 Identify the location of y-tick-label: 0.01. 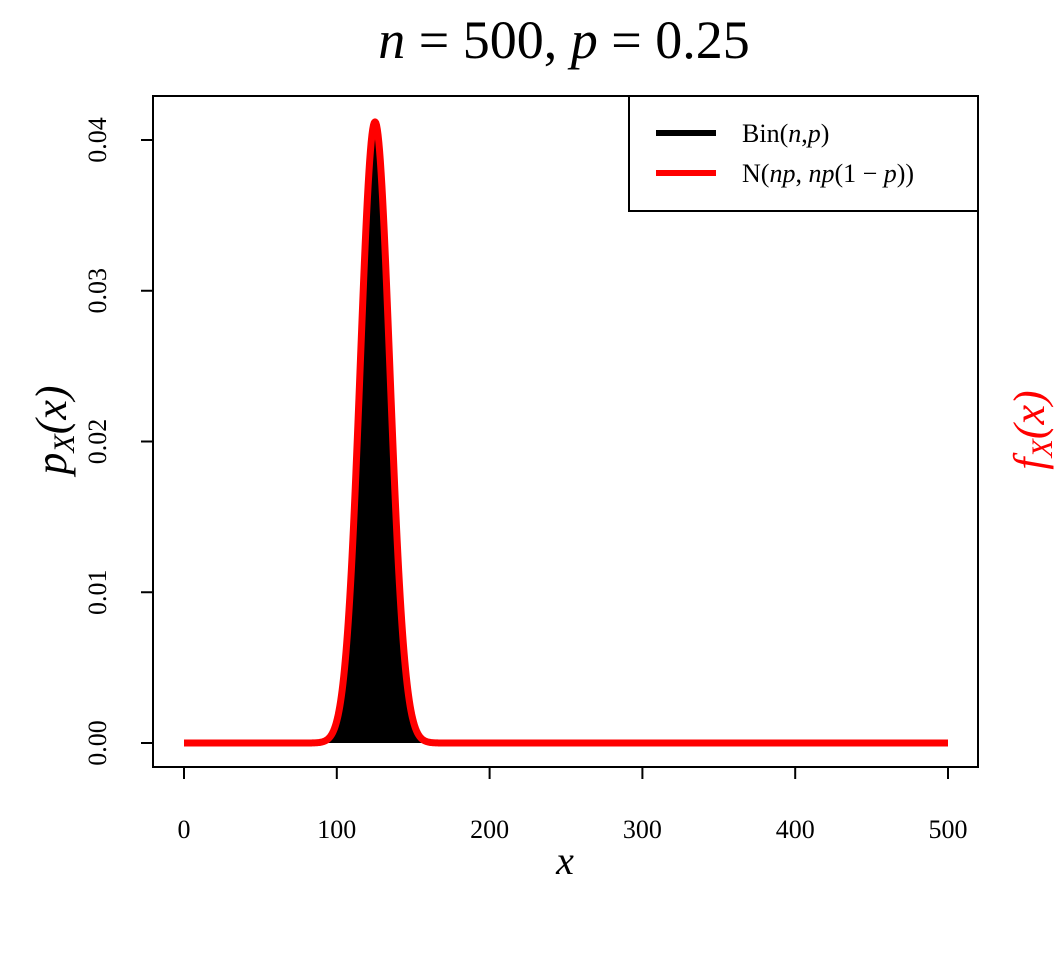
(97, 593).